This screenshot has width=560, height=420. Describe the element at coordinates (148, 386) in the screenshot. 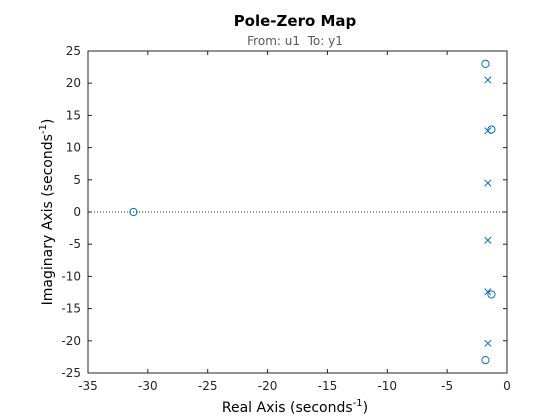

I see `x-tick-label: -30` at that location.